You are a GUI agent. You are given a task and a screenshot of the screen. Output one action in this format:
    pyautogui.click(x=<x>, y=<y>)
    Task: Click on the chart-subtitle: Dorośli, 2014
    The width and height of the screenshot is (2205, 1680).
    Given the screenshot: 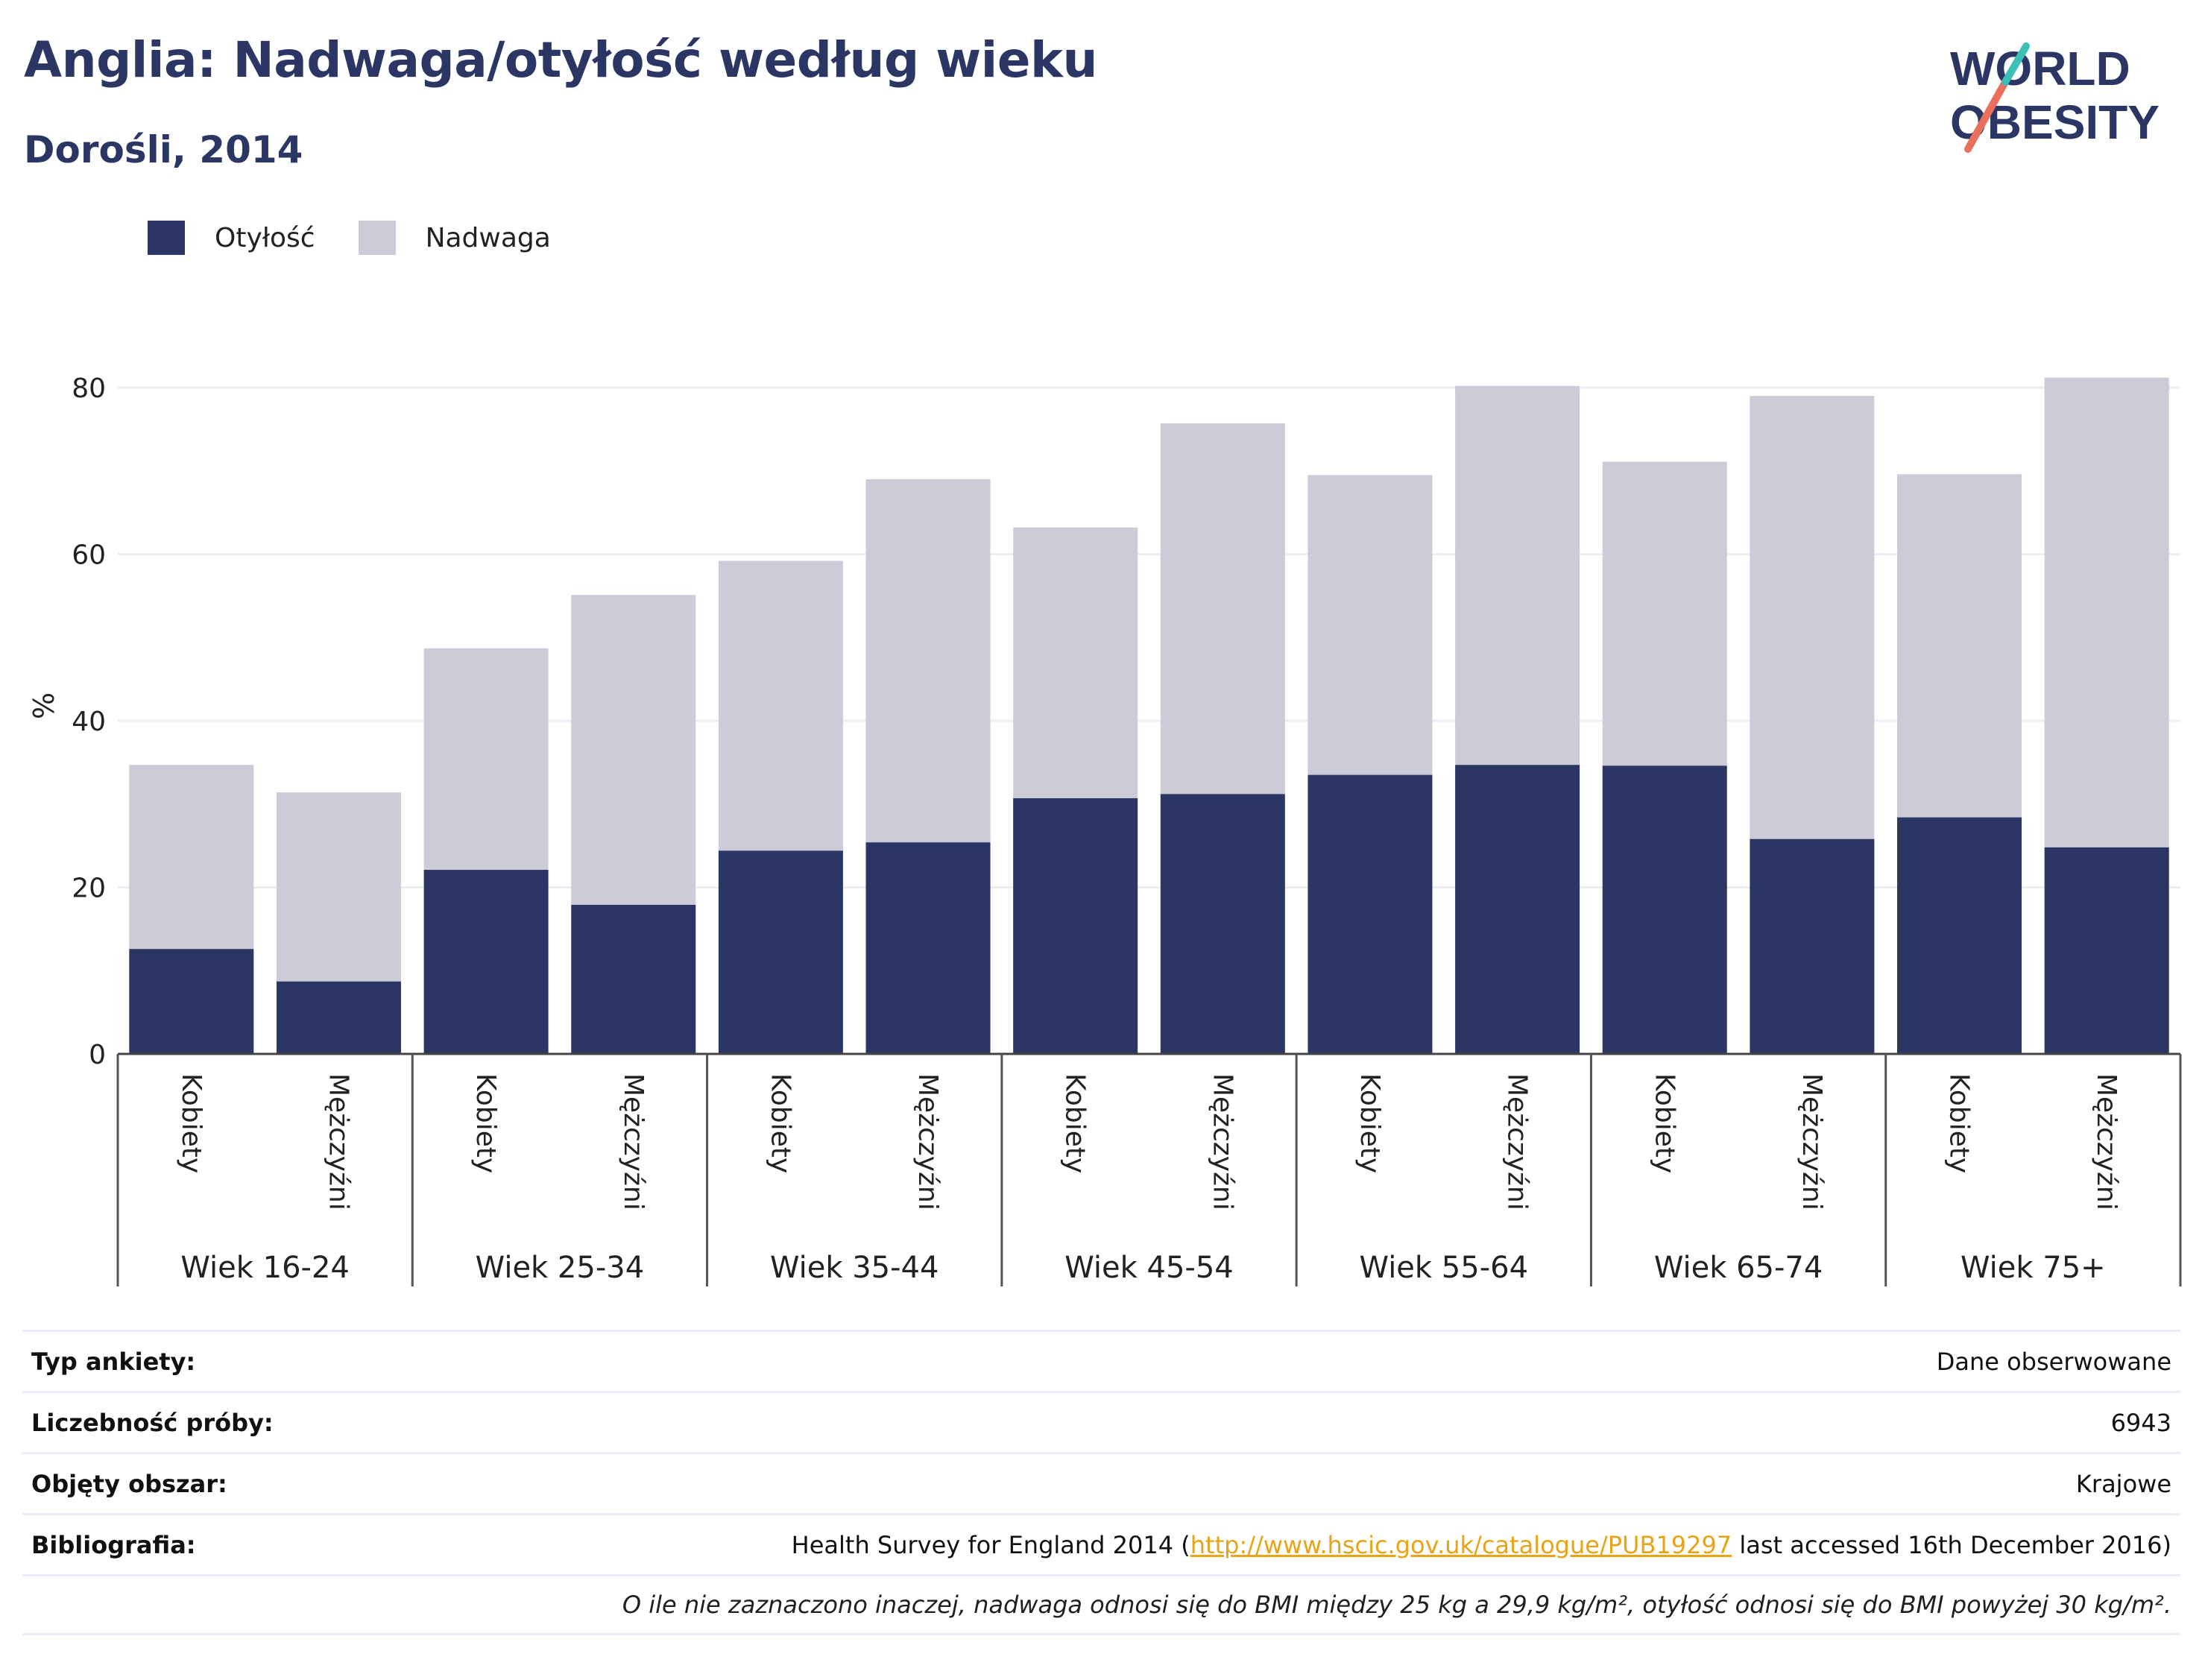 What is the action you would take?
    pyautogui.click(x=163, y=149)
    